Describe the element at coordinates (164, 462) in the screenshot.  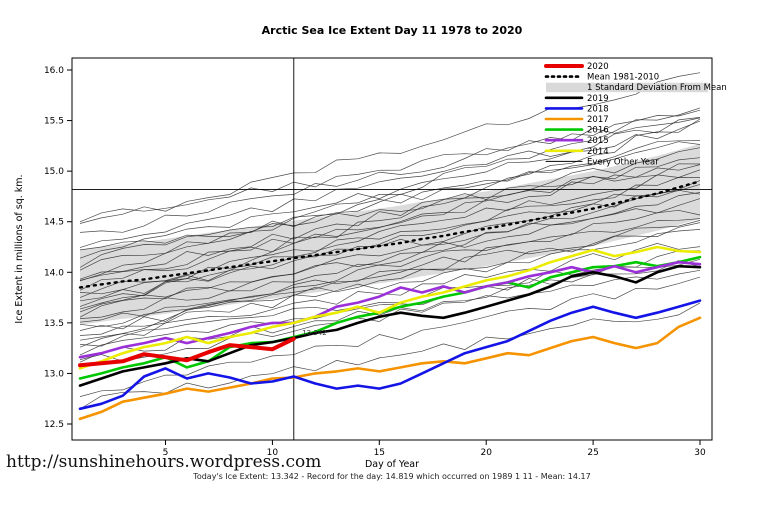
I see `source-url: http://sunshinehours.wordpress.com` at that location.